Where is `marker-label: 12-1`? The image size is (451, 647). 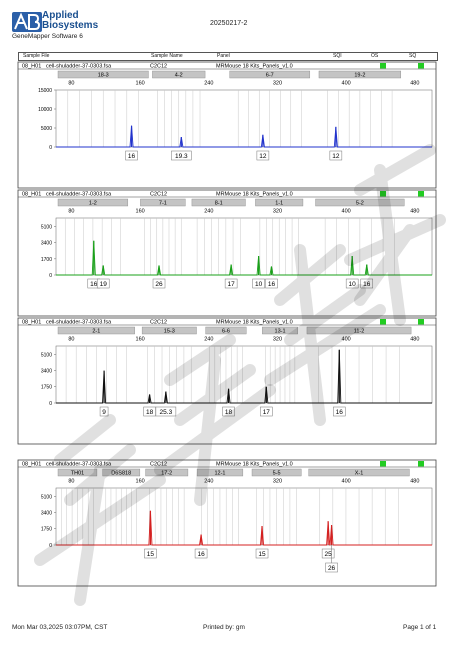
marker-label: 12-1 is located at coordinates (219, 474).